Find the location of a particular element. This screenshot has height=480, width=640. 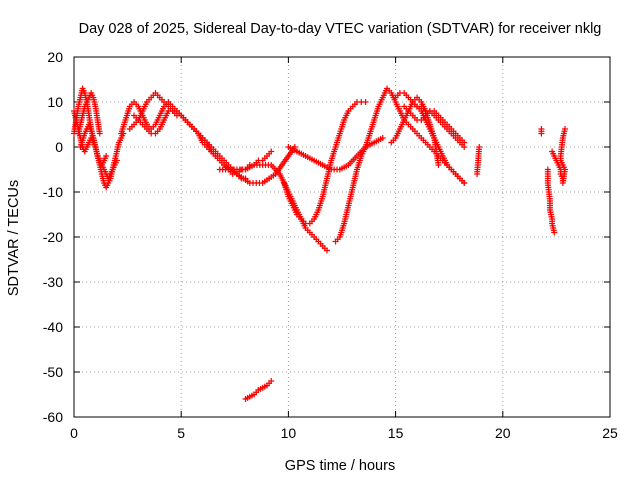

y-tick-label: -10 is located at coordinates (53, 192).